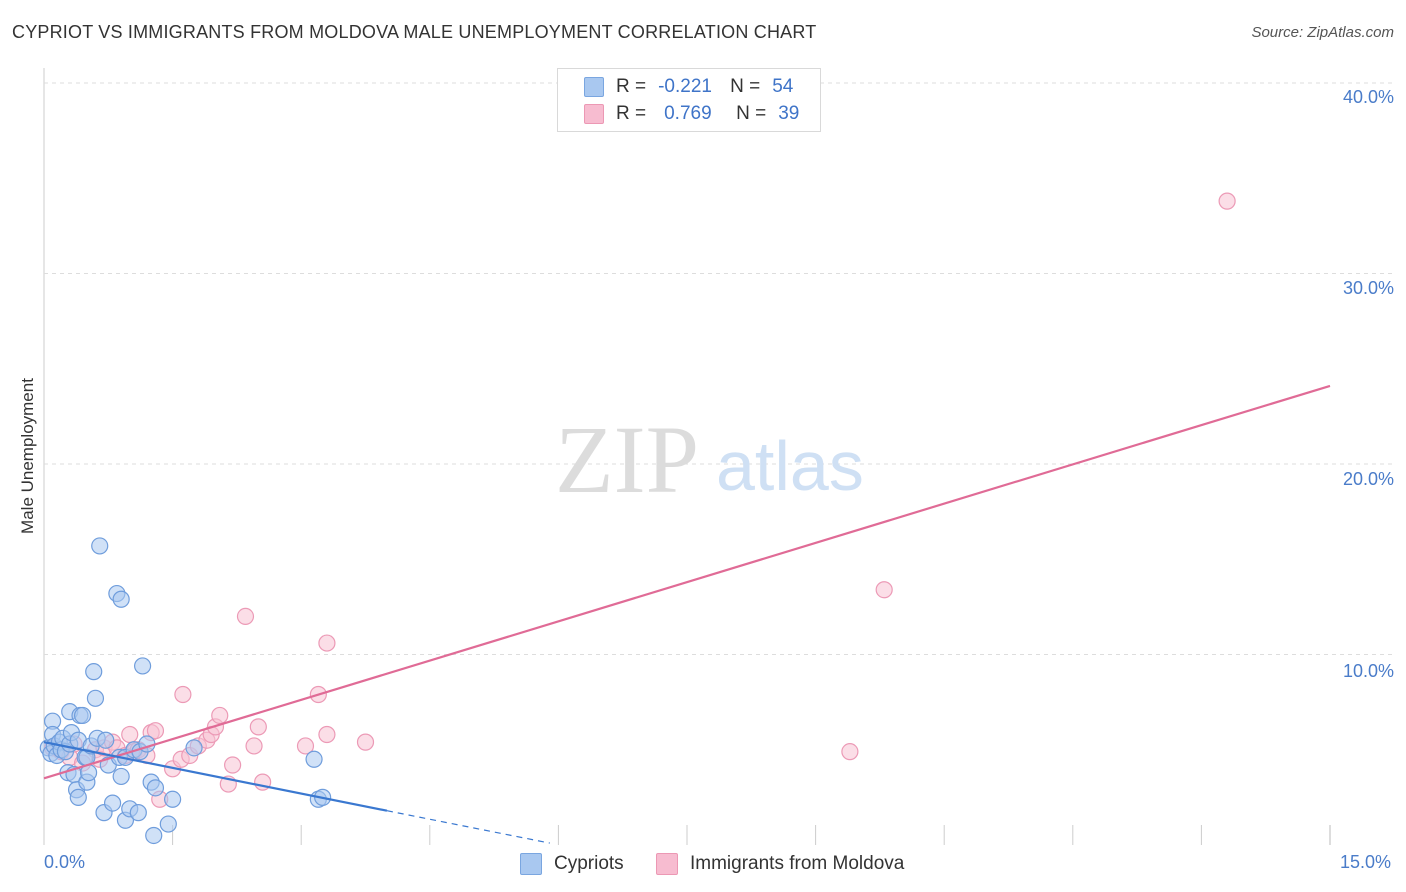 Image resolution: width=1406 pixels, height=892 pixels. I want to click on y-tick-label: 40.0%, so click(1368, 97).